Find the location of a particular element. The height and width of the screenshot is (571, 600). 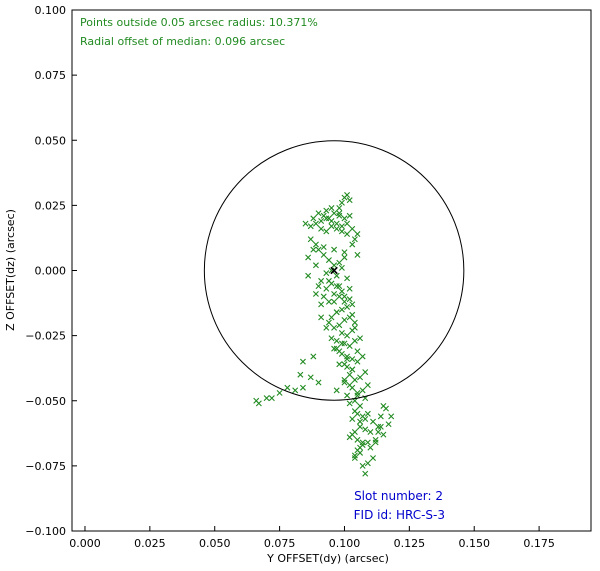

fid-id-annotation: FID id: HRC-S-3 is located at coordinates (399, 515).